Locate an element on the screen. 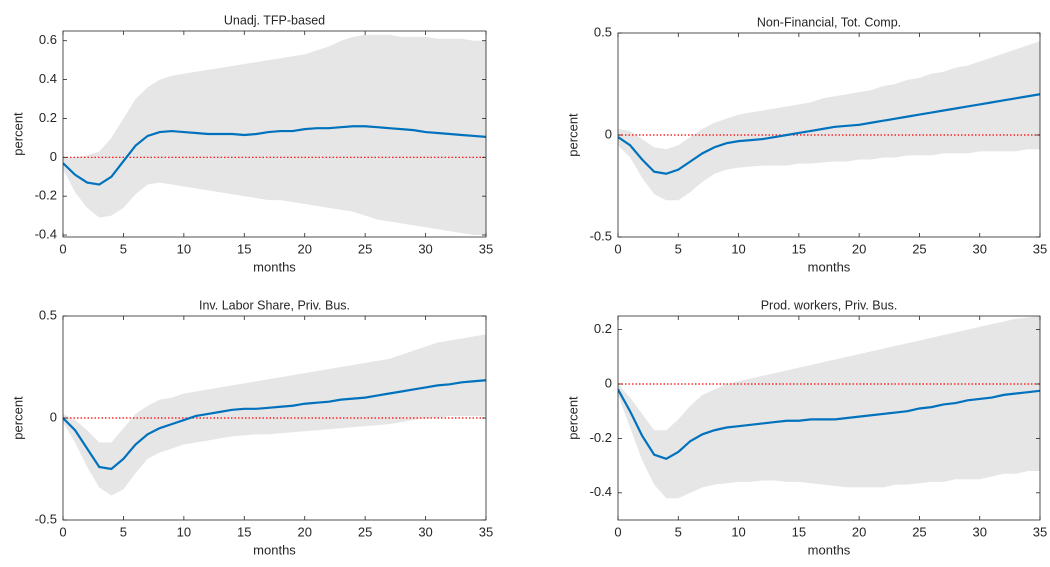  chart-title: Unadj. TFP-based is located at coordinates (274, 20).